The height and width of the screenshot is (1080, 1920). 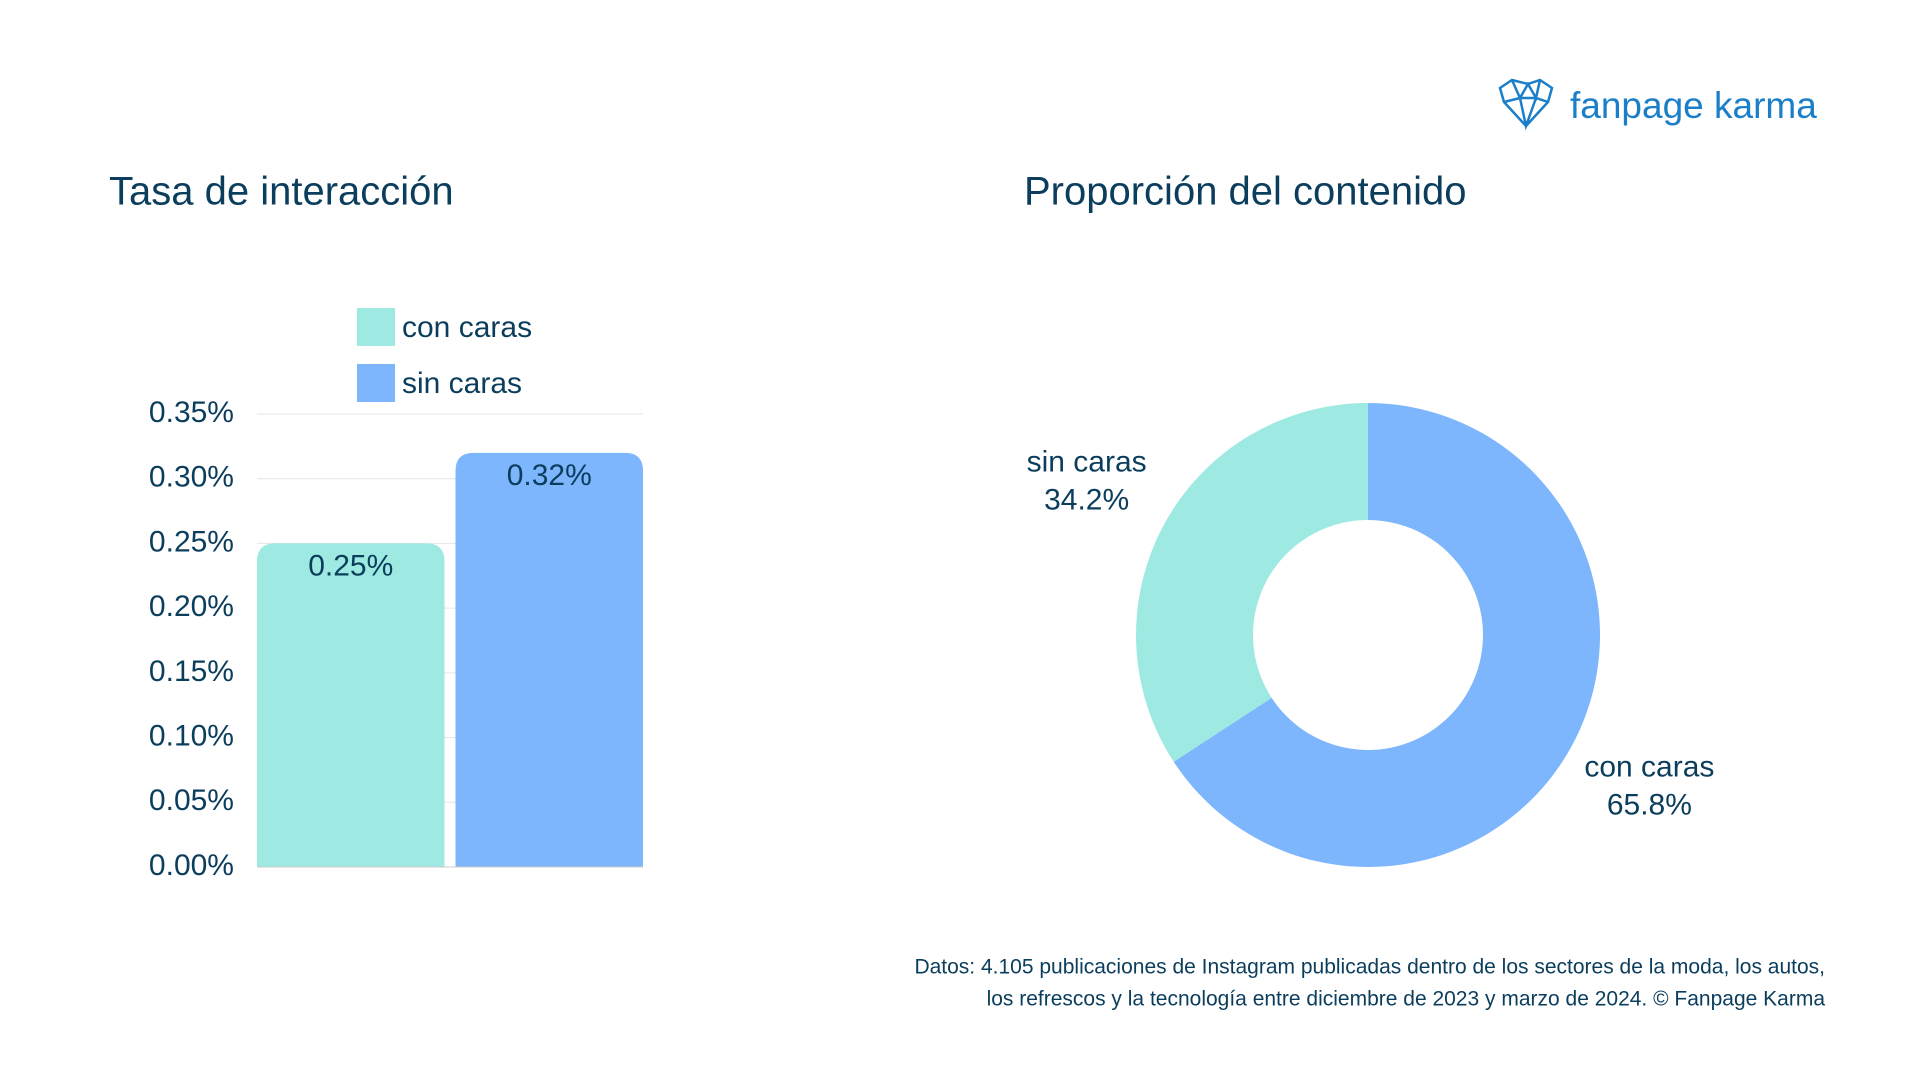 What do you see at coordinates (191, 477) in the screenshot?
I see `y-tick-label: 0.30%` at bounding box center [191, 477].